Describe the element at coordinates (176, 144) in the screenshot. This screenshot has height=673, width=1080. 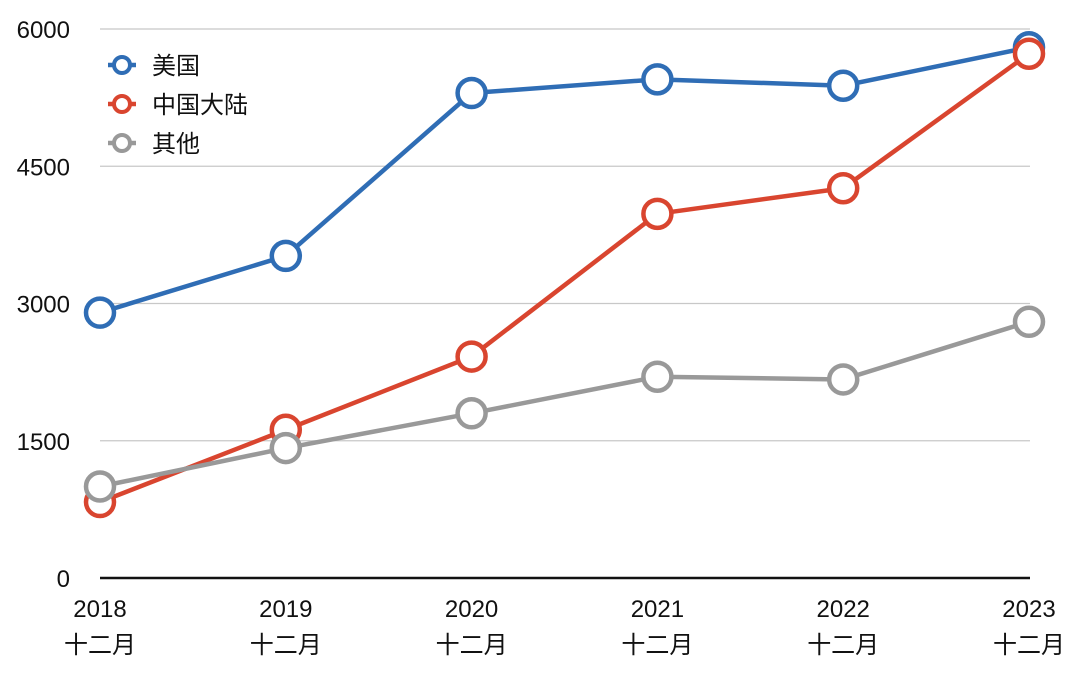
I see `legend-label: 其他` at that location.